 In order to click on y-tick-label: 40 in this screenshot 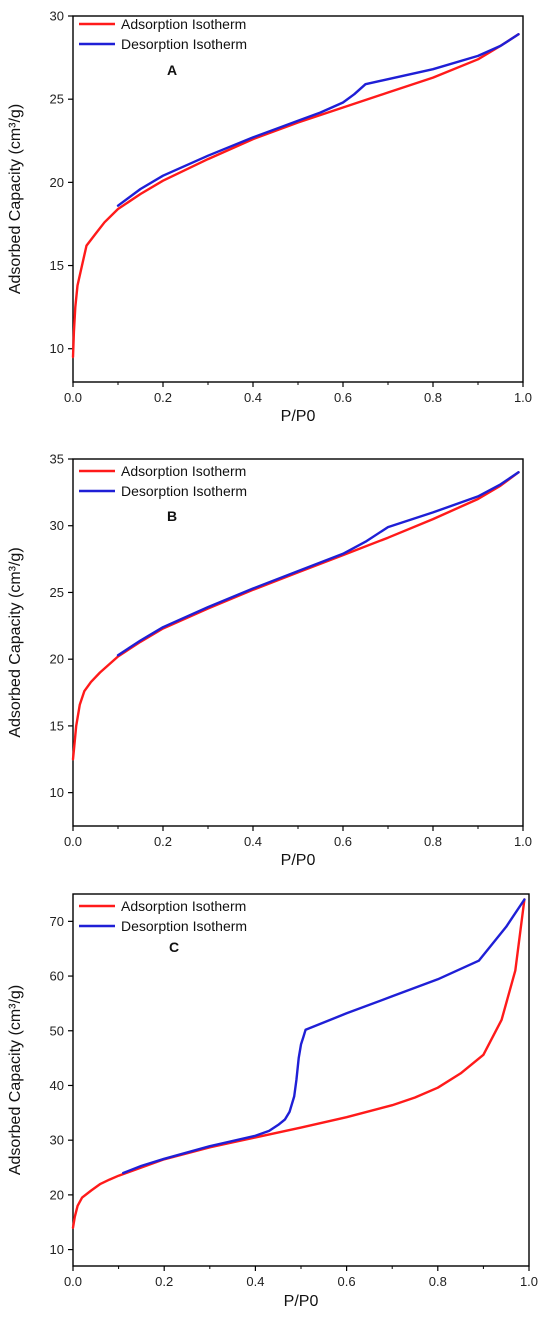, I will do `click(57, 1085)`.